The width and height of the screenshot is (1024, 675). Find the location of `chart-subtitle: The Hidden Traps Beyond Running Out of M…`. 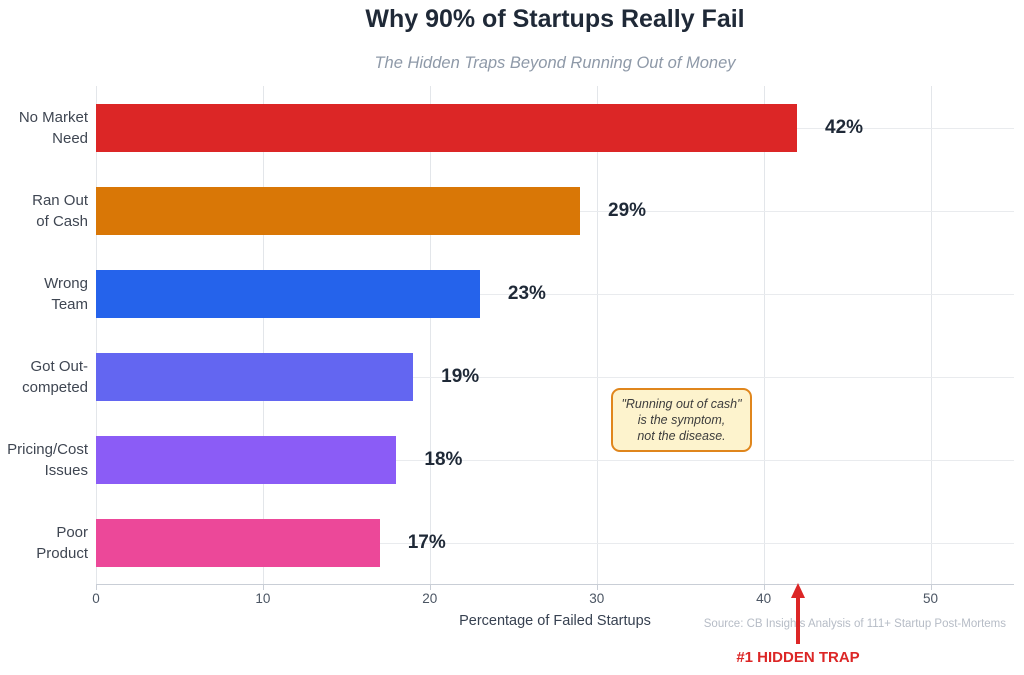

chart-subtitle: The Hidden Traps Beyond Running Out of M… is located at coordinates (555, 63).